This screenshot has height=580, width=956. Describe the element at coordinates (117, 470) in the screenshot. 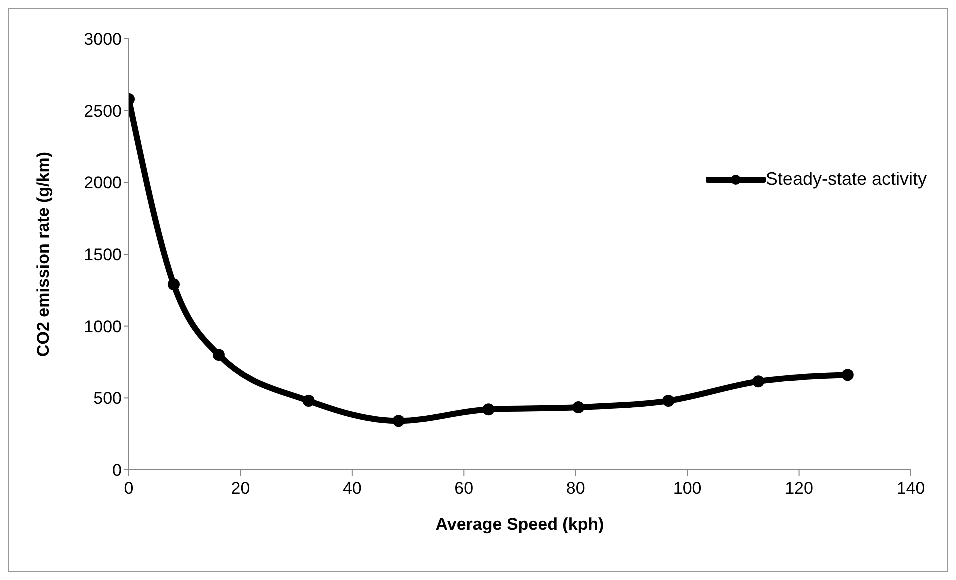

I see `y-tick-label: 0` at that location.